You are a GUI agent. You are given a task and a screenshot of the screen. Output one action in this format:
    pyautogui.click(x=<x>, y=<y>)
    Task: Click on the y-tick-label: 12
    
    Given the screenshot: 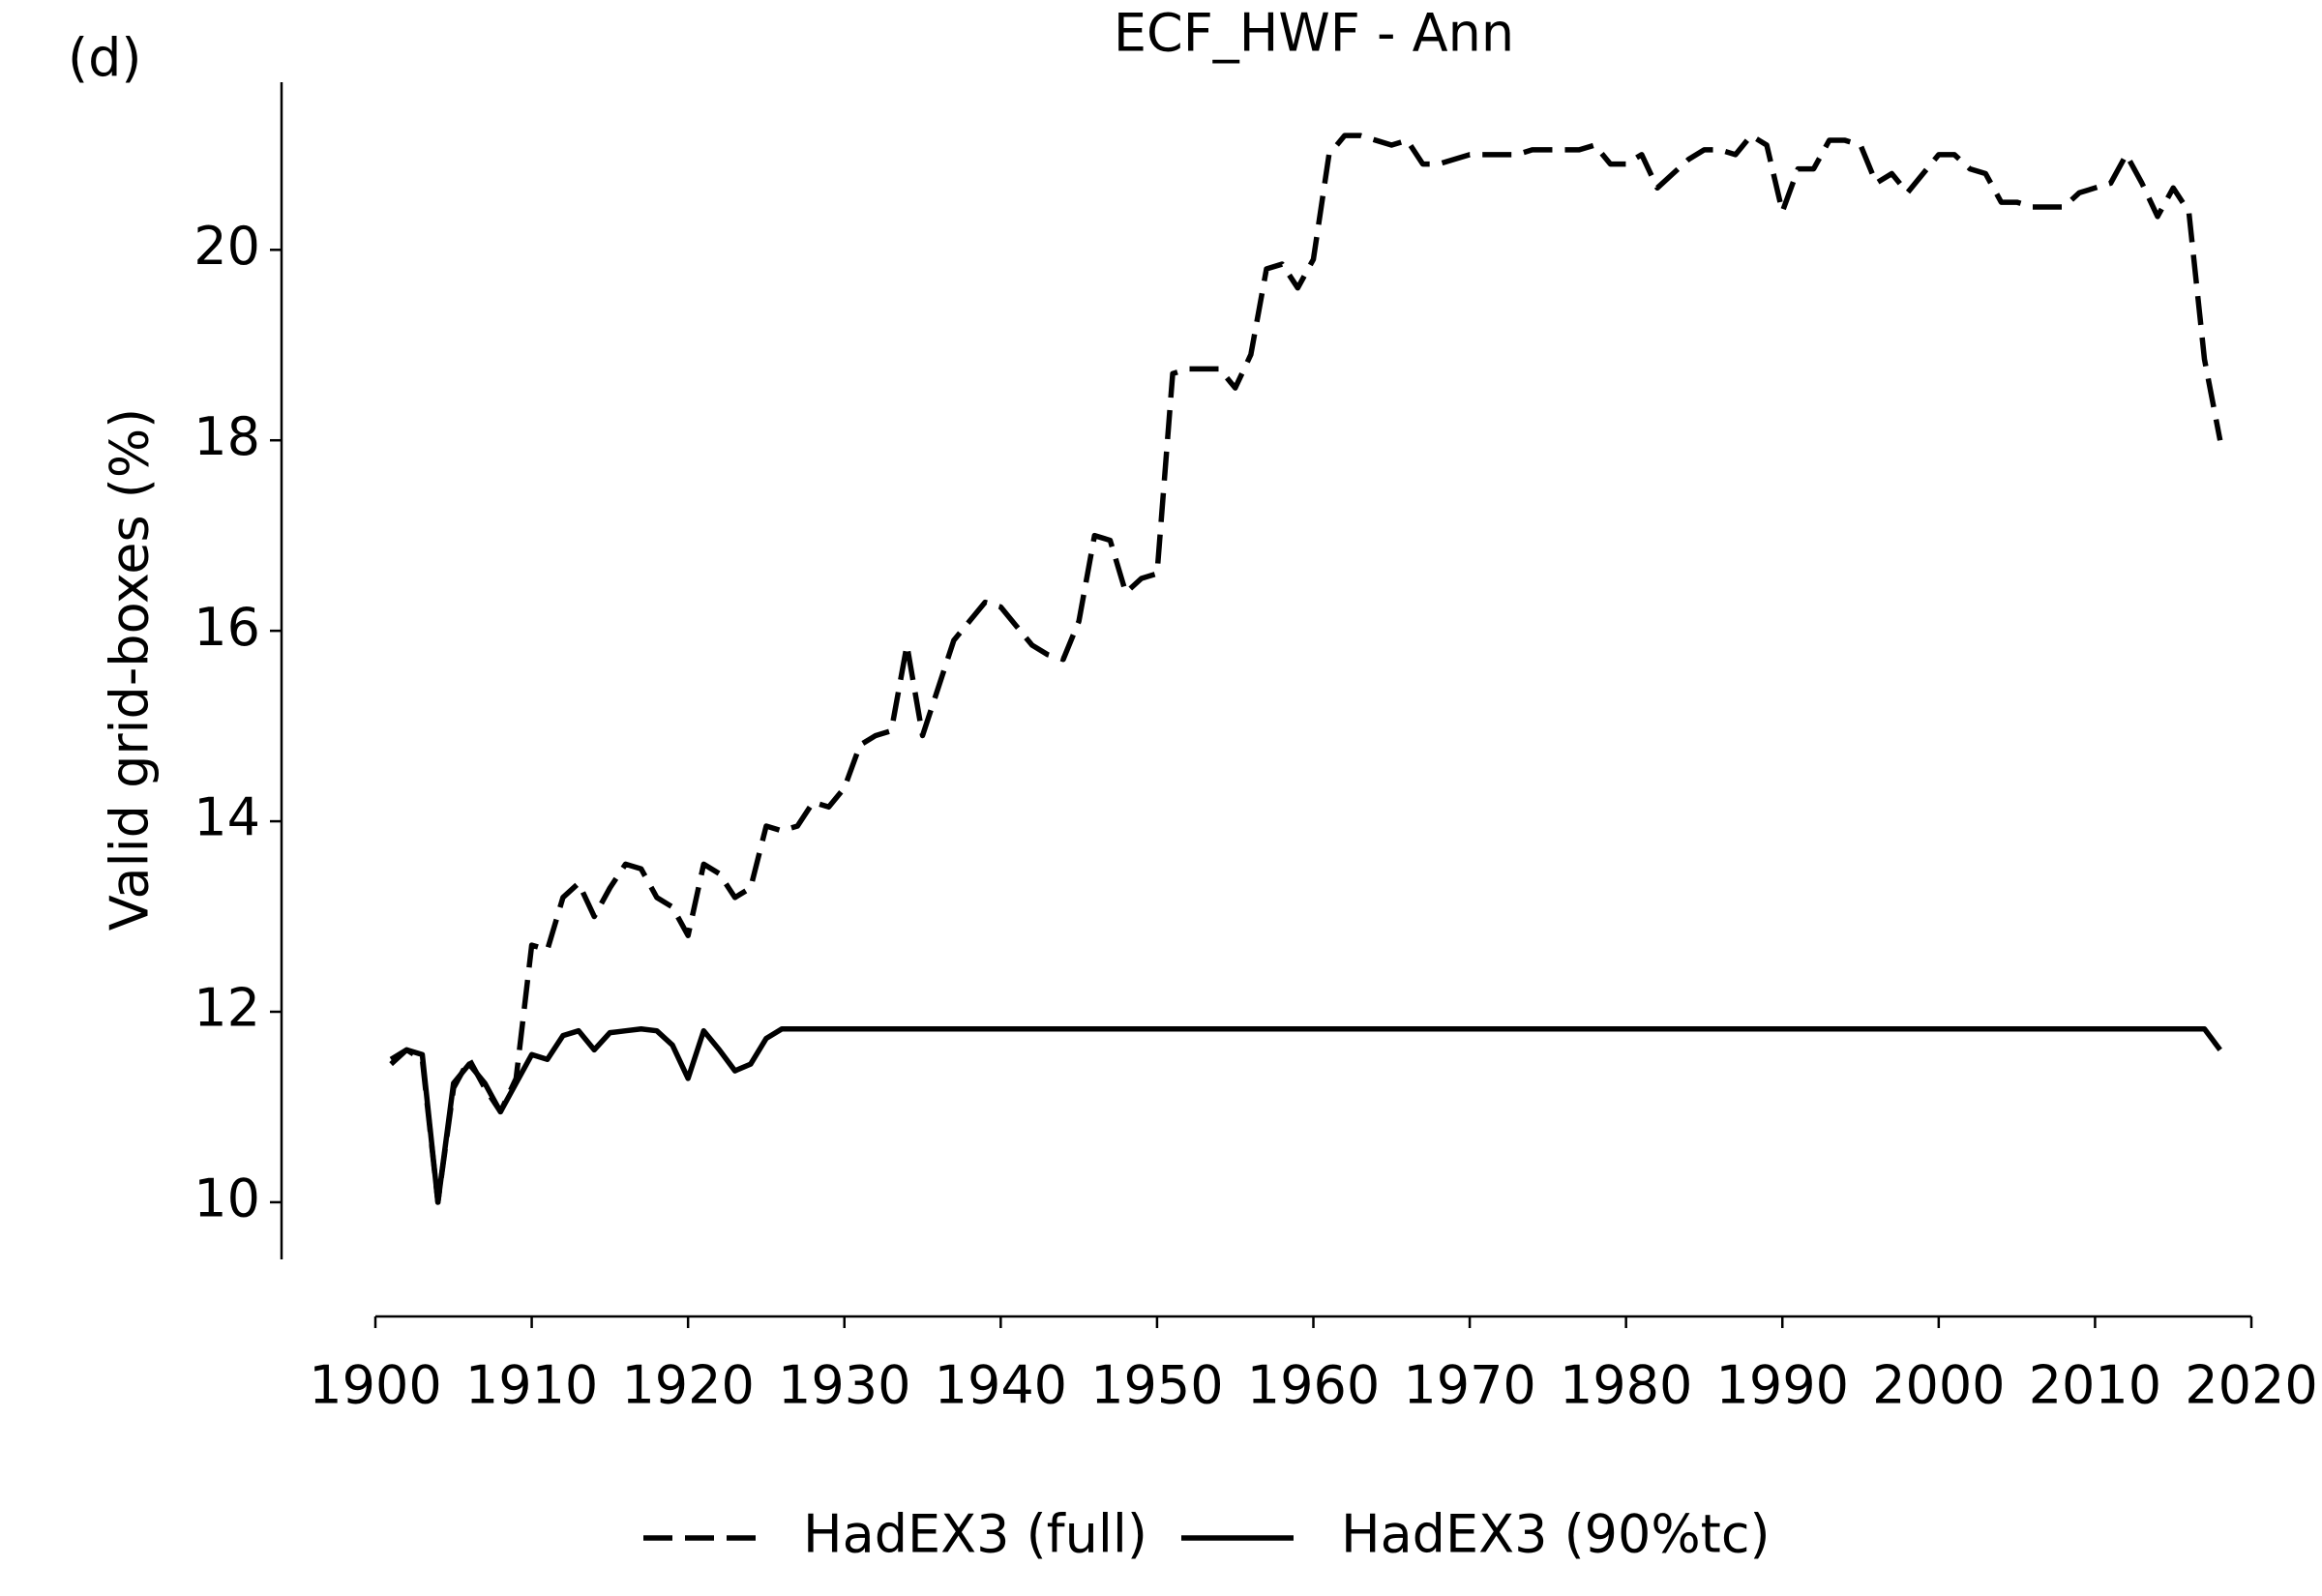 What is the action you would take?
    pyautogui.click(x=227, y=1008)
    